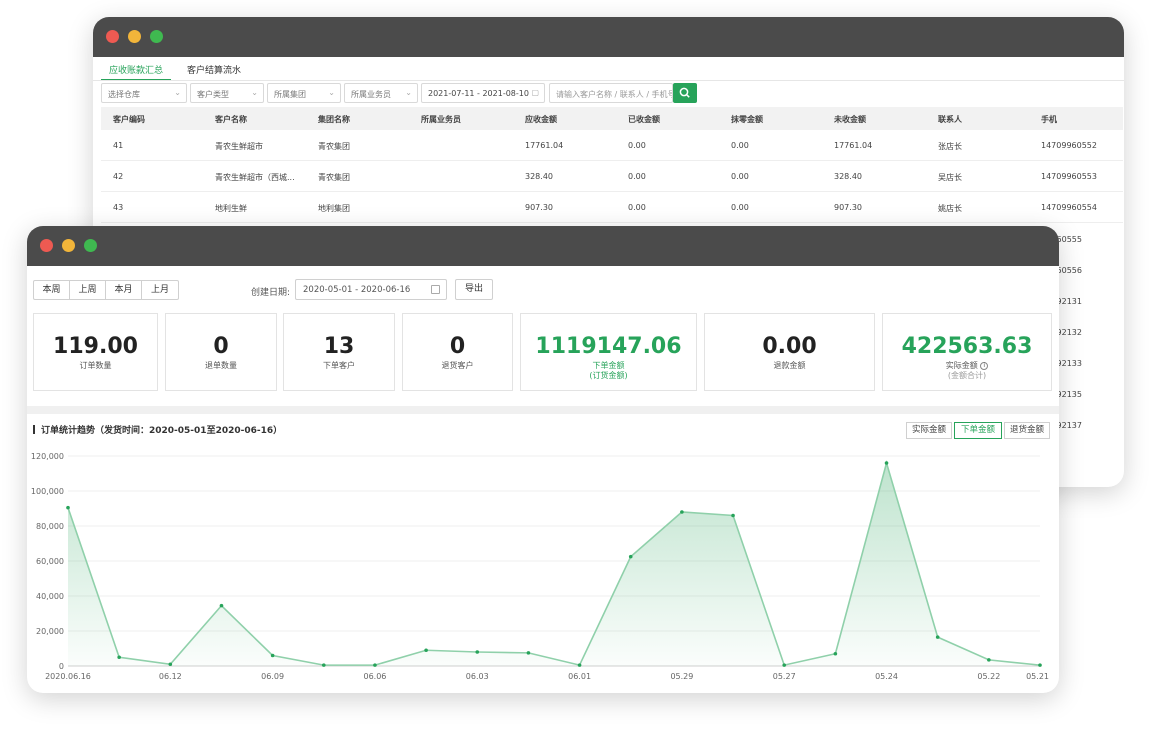 The height and width of the screenshot is (729, 1150). What do you see at coordinates (88, 290) in the screenshot?
I see `last-week-button: 上周` at bounding box center [88, 290].